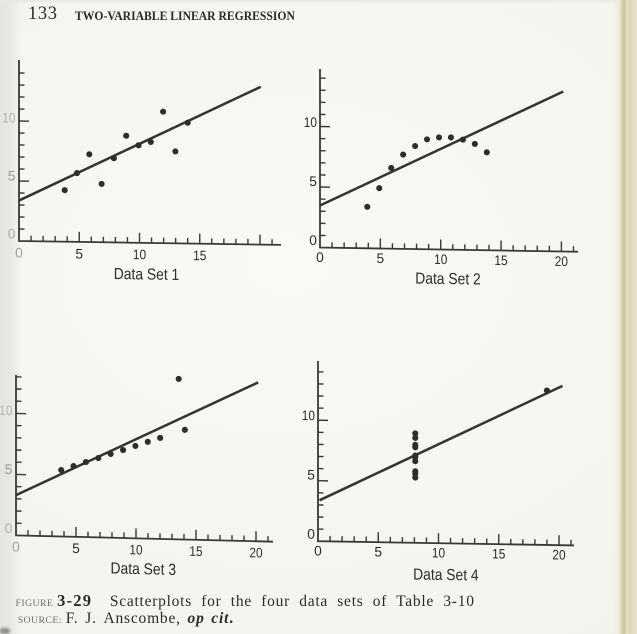 The height and width of the screenshot is (634, 637). What do you see at coordinates (448, 279) in the screenshot?
I see `svg-text: Data Set 2` at bounding box center [448, 279].